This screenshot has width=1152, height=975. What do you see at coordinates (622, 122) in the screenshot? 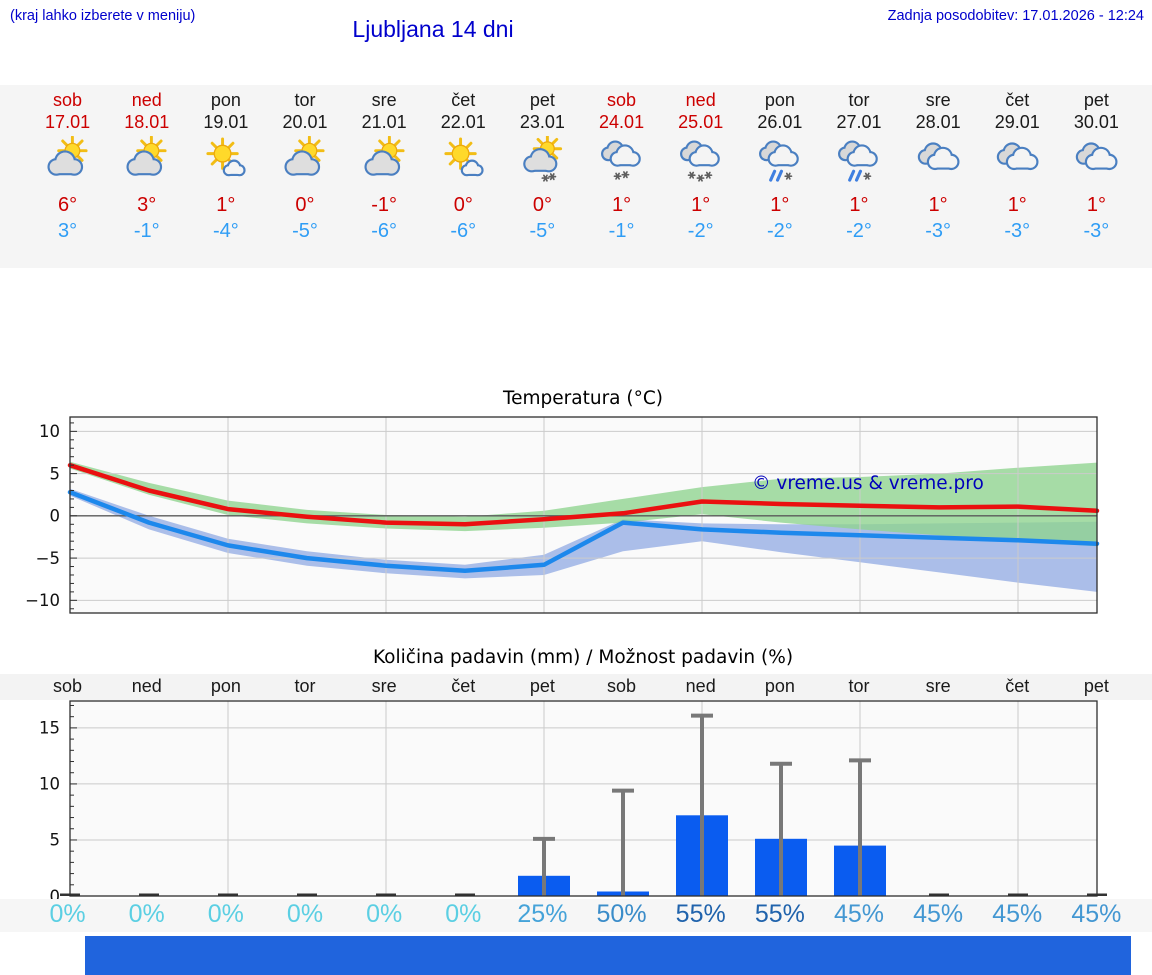
I see `day-date: 24.01` at bounding box center [622, 122].